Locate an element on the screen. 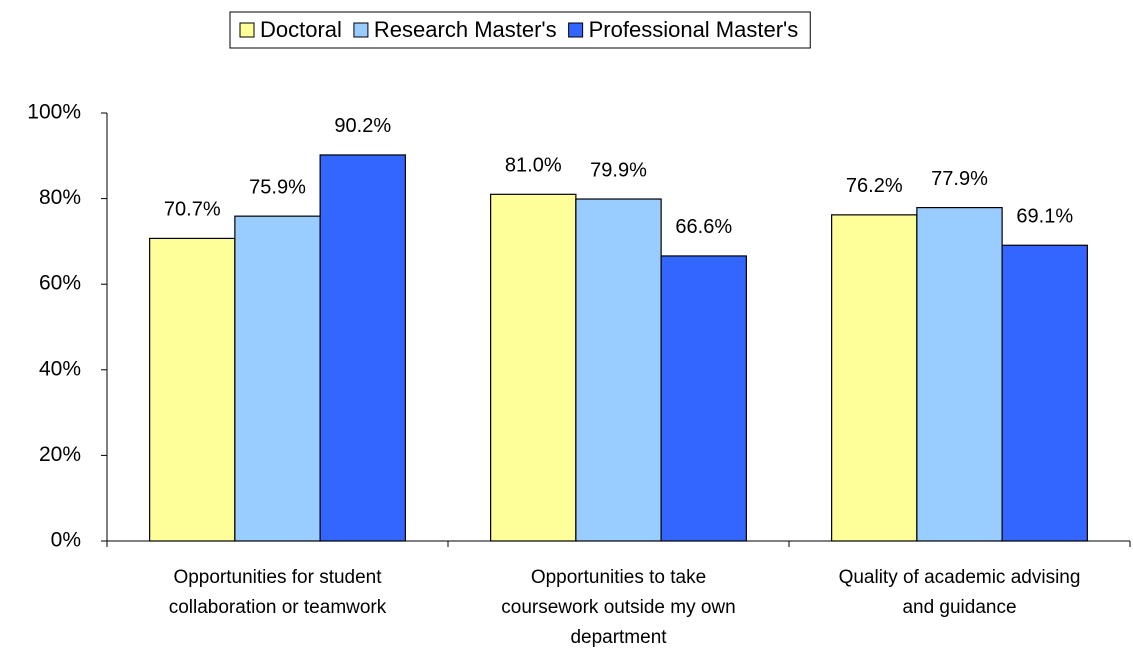 The image size is (1133, 661). value-label: 79.9% is located at coordinates (618, 170).